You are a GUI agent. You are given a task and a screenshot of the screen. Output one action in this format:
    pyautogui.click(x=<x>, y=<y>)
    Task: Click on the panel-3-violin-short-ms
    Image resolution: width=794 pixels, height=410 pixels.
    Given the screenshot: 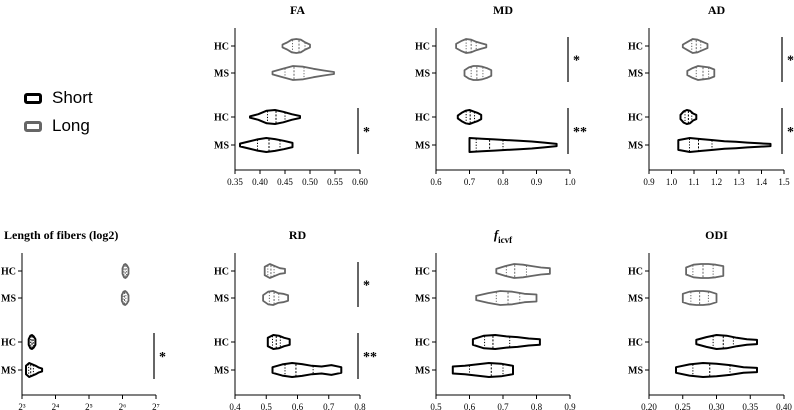 What is the action you would take?
    pyautogui.click(x=724, y=145)
    